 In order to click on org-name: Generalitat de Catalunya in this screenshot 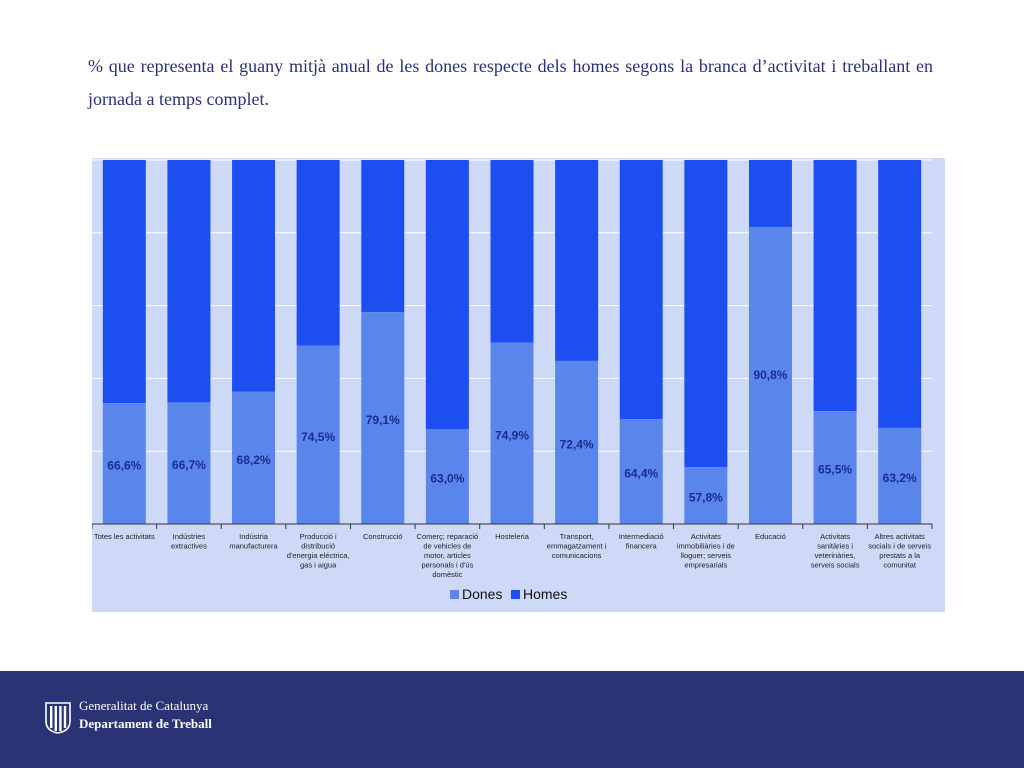, I will do `click(144, 705)`.